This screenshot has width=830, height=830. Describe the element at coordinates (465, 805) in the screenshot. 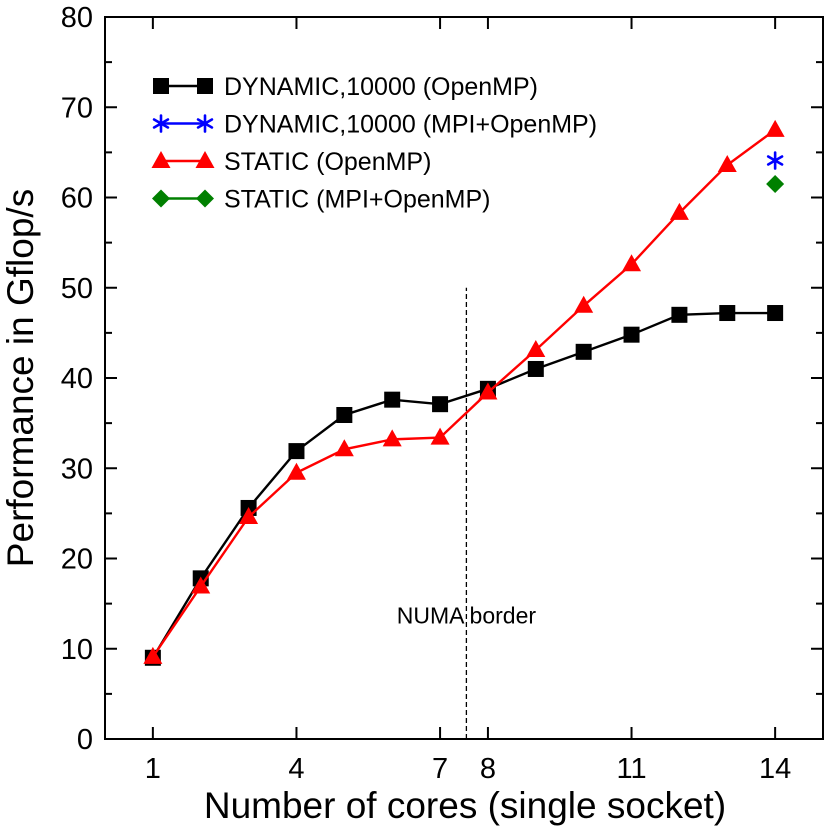

I see `x-axis-title: Number of cores (single socket)` at that location.